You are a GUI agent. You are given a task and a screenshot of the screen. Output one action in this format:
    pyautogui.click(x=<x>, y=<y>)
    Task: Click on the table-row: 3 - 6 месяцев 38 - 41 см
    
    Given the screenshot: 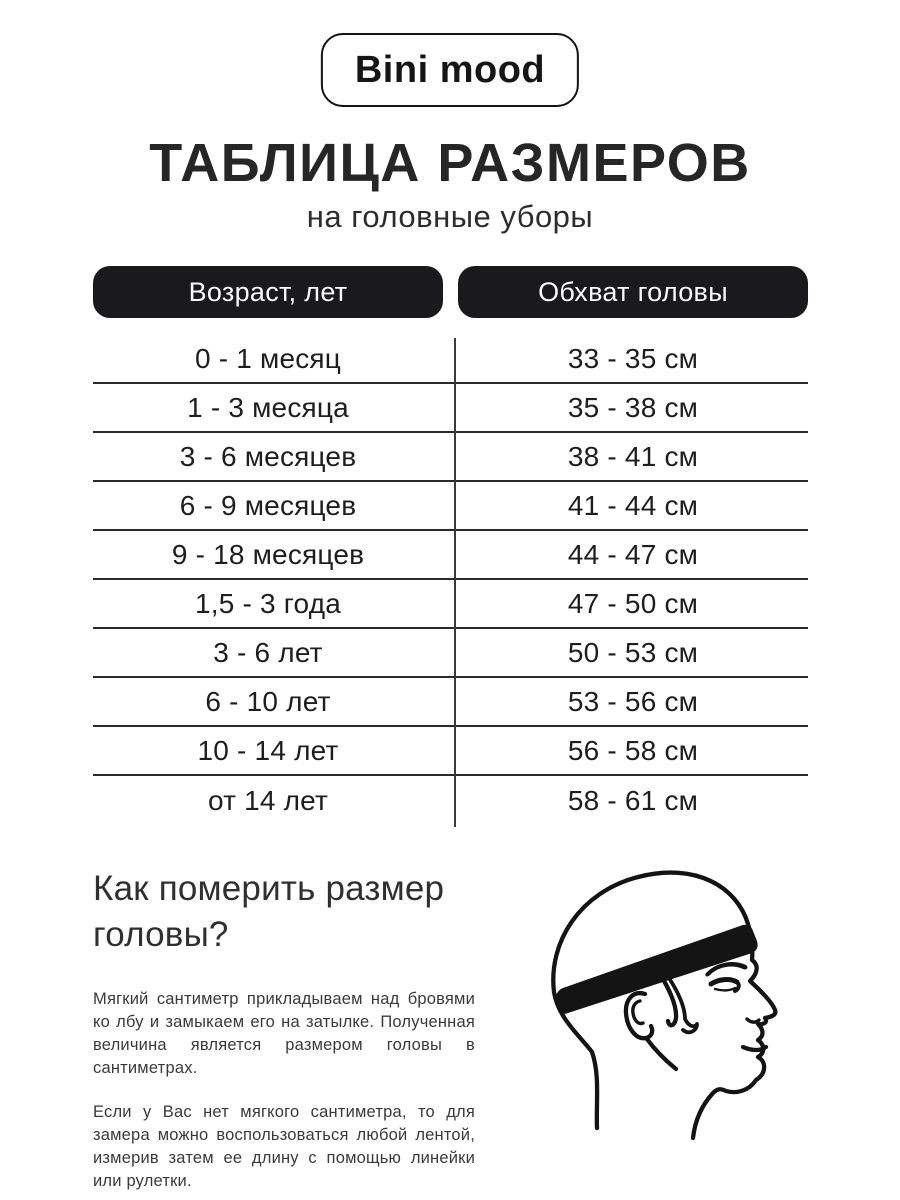 What is the action you would take?
    pyautogui.click(x=450, y=457)
    